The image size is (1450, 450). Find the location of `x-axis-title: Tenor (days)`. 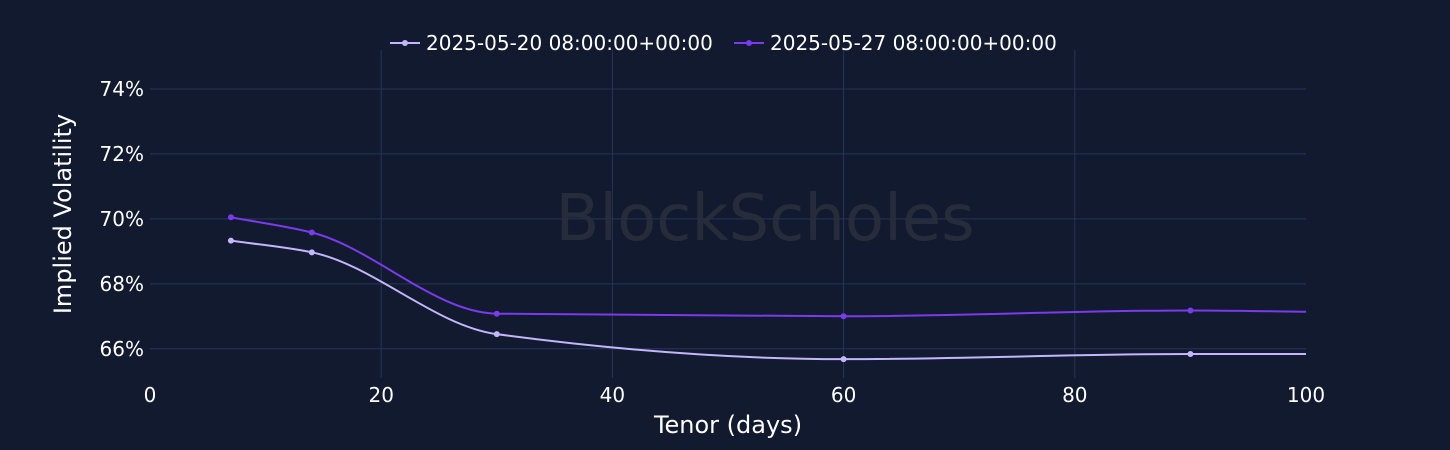

x-axis-title: Tenor (days) is located at coordinates (727, 425).